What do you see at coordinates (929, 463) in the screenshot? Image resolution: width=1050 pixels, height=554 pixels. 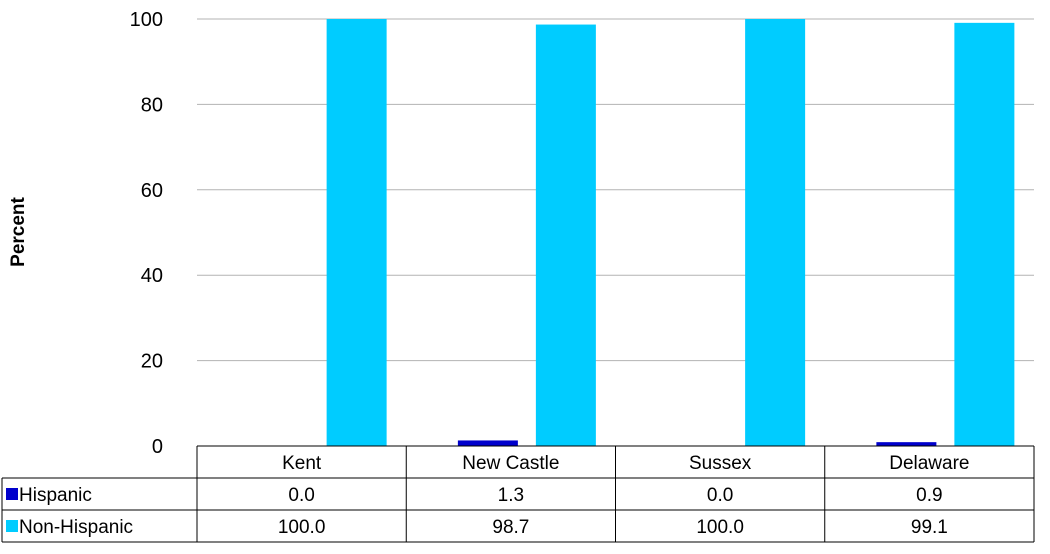 I see `category-label: Delaware` at bounding box center [929, 463].